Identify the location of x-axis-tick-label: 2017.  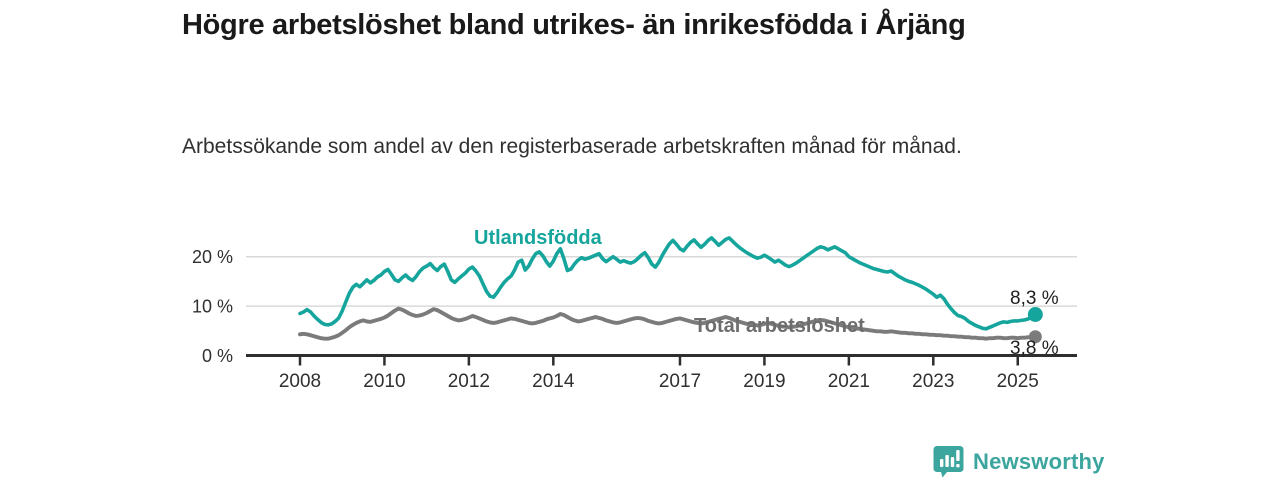
(680, 381).